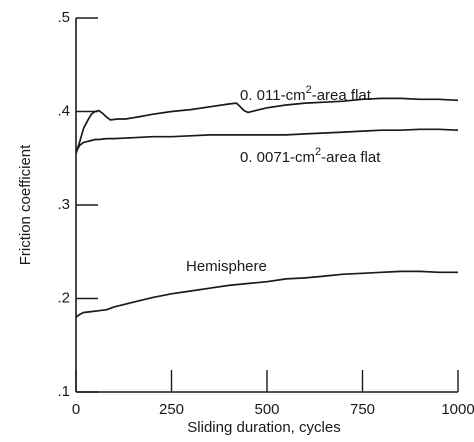 Image resolution: width=474 pixels, height=442 pixels. Describe the element at coordinates (171, 409) in the screenshot. I see `x-tick-label: 250` at that location.